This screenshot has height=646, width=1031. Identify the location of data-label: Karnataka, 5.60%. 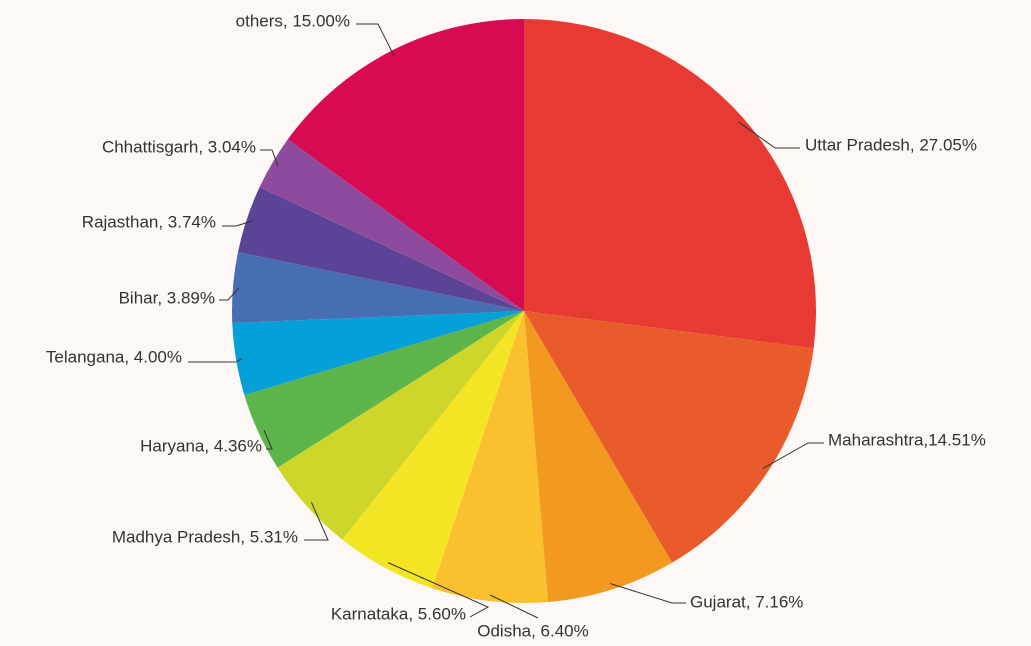
(398, 613).